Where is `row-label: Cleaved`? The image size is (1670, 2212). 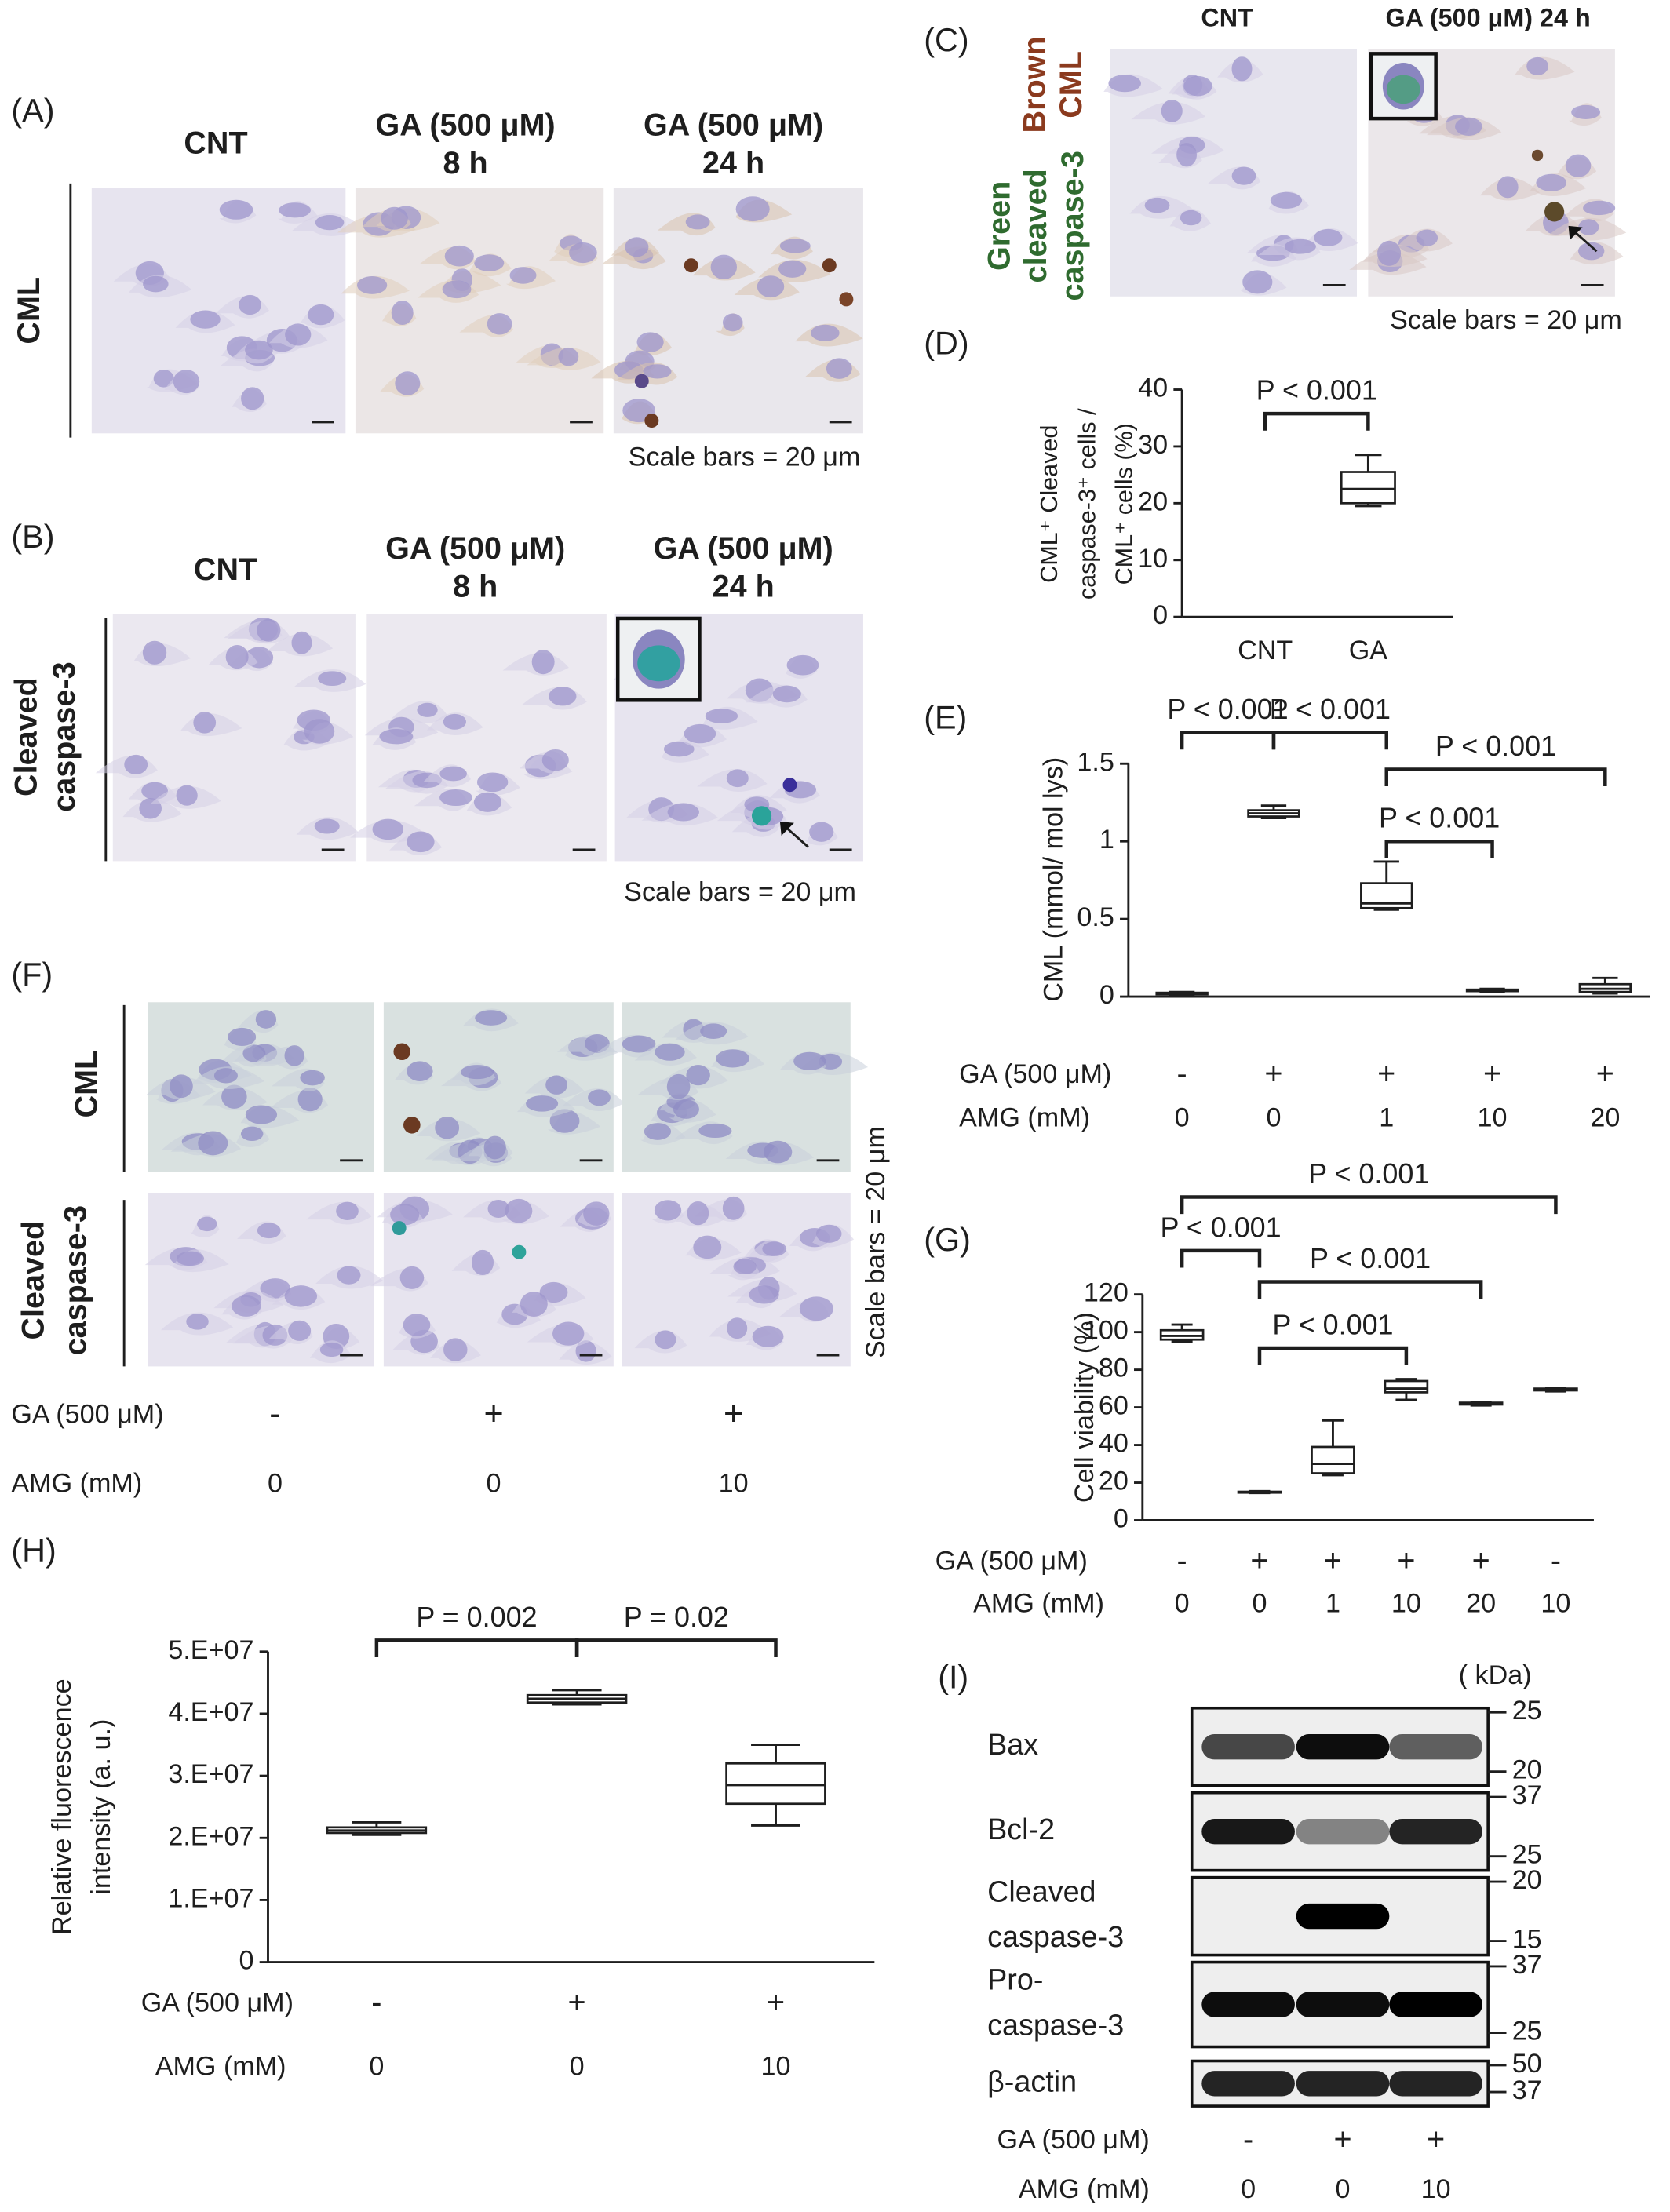 row-label: Cleaved is located at coordinates (26, 736).